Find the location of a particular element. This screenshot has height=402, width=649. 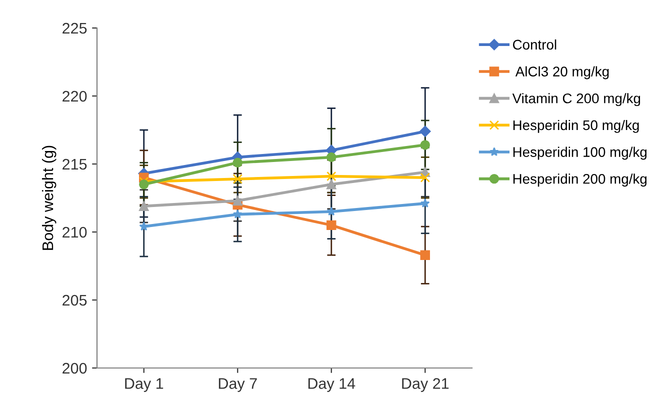

y-tick-label: 225 is located at coordinates (74, 28).